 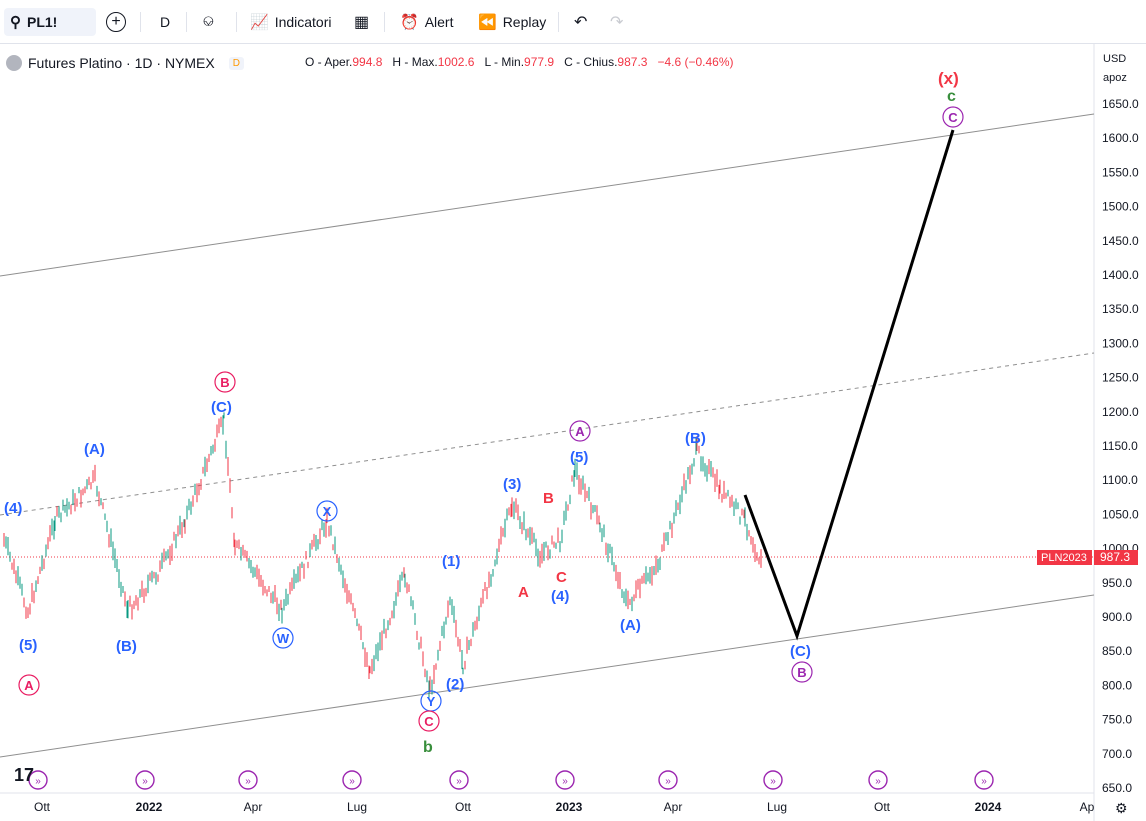 What do you see at coordinates (882, 807) in the screenshot?
I see `time-tick-label: Ott` at bounding box center [882, 807].